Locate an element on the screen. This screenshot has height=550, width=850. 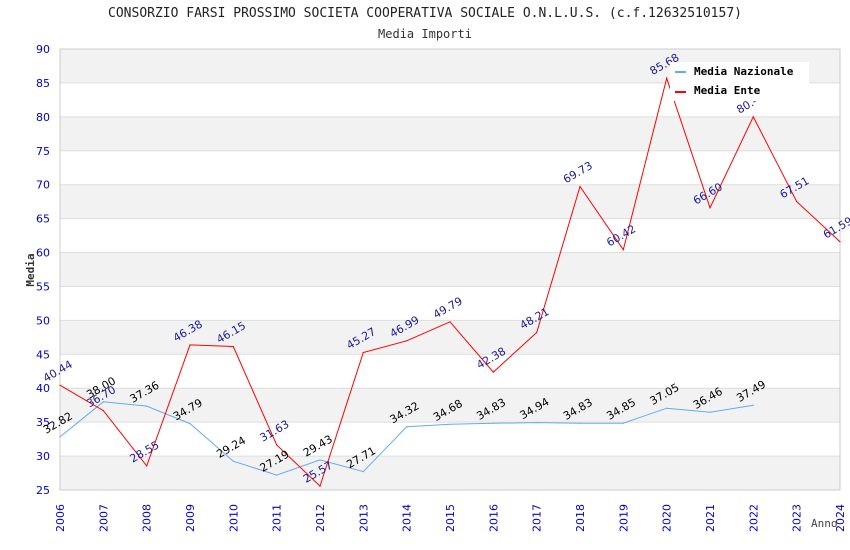
data-label: 69.73 is located at coordinates (578, 172).